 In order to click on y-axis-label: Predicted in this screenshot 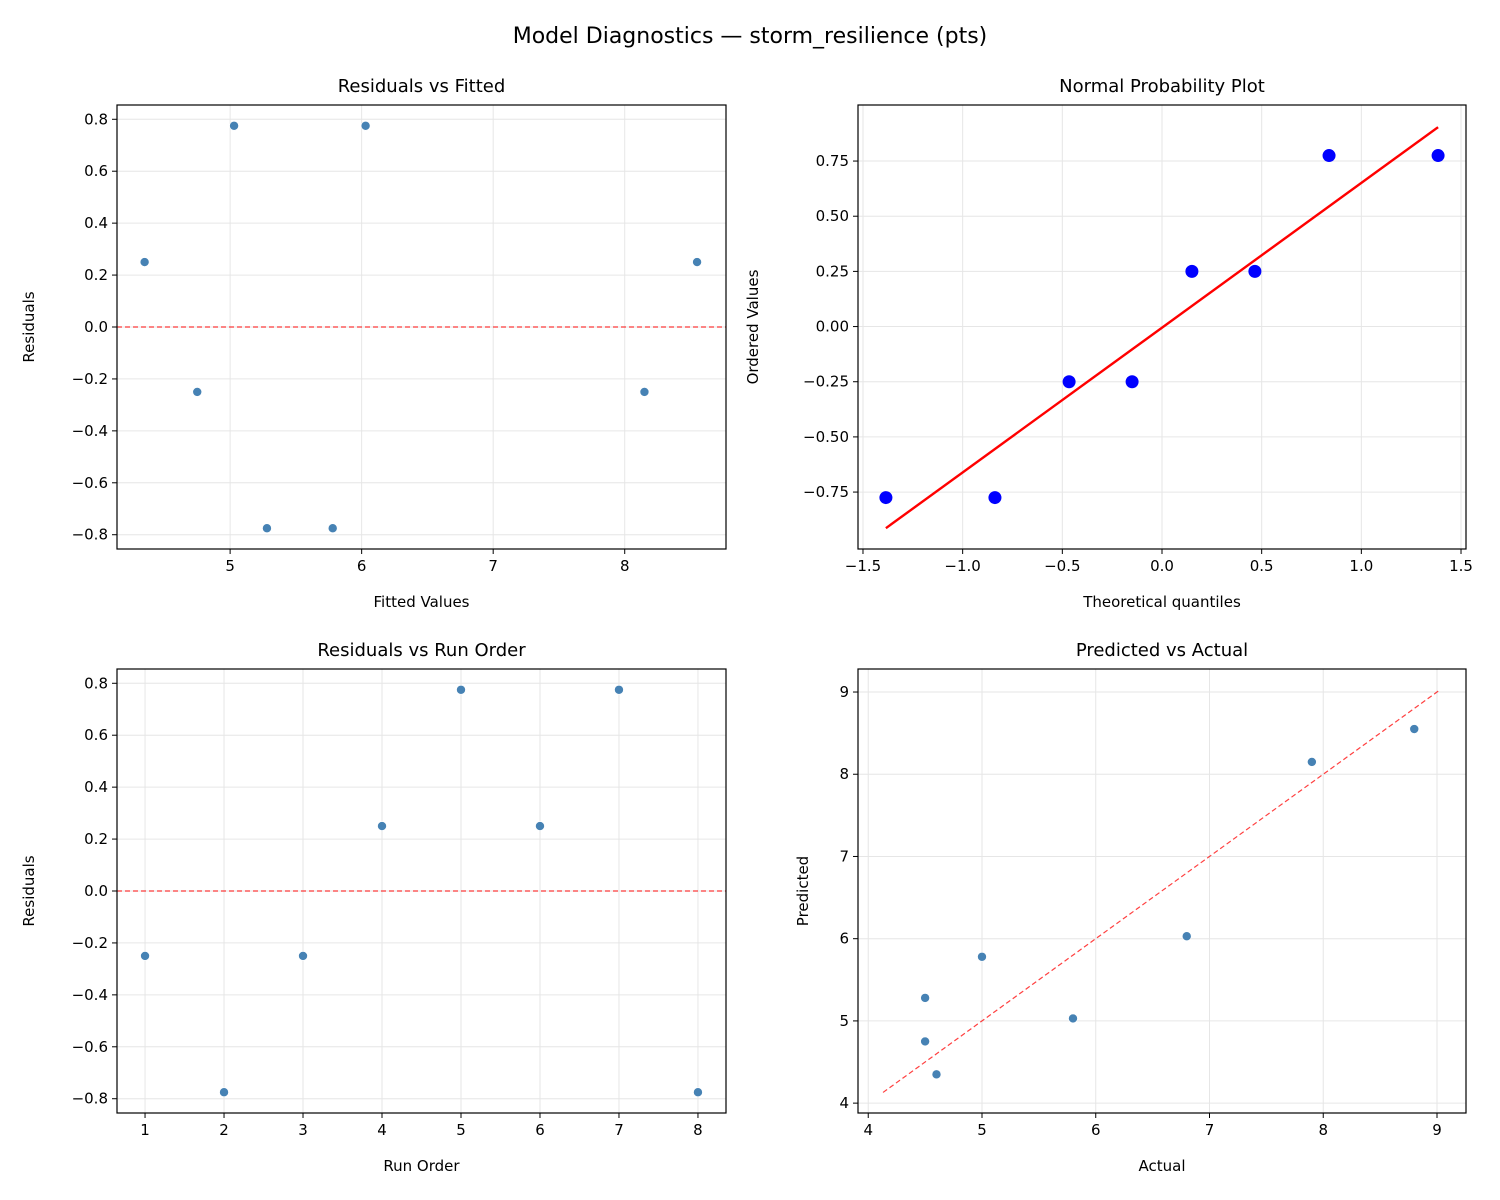, I will do `click(803, 891)`.